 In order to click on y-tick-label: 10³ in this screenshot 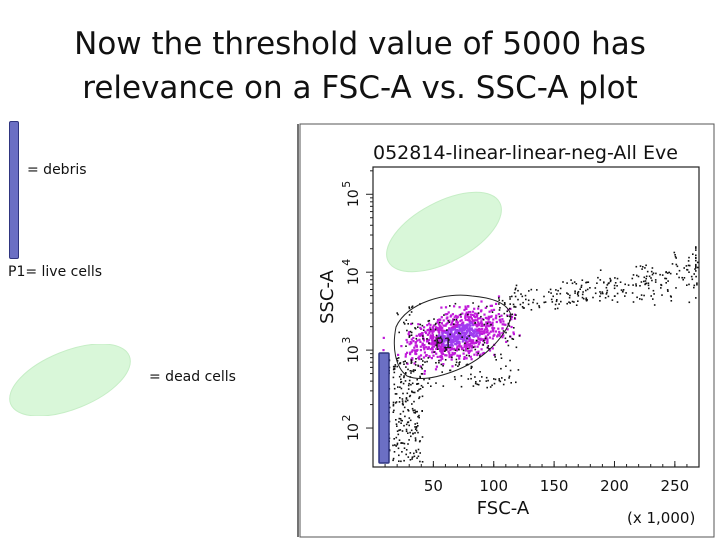, I will do `click(351, 350)`.